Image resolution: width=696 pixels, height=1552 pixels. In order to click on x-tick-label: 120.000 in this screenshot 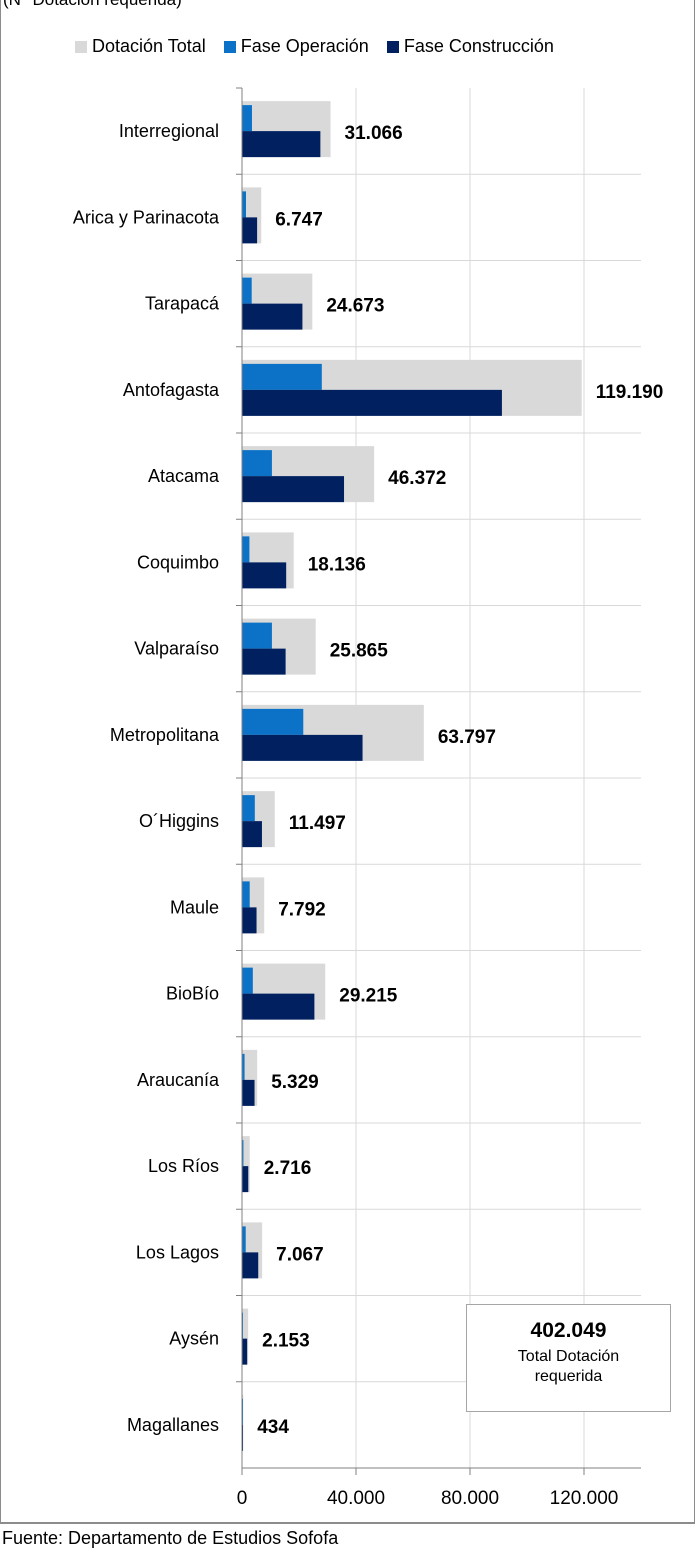, I will do `click(584, 1498)`.